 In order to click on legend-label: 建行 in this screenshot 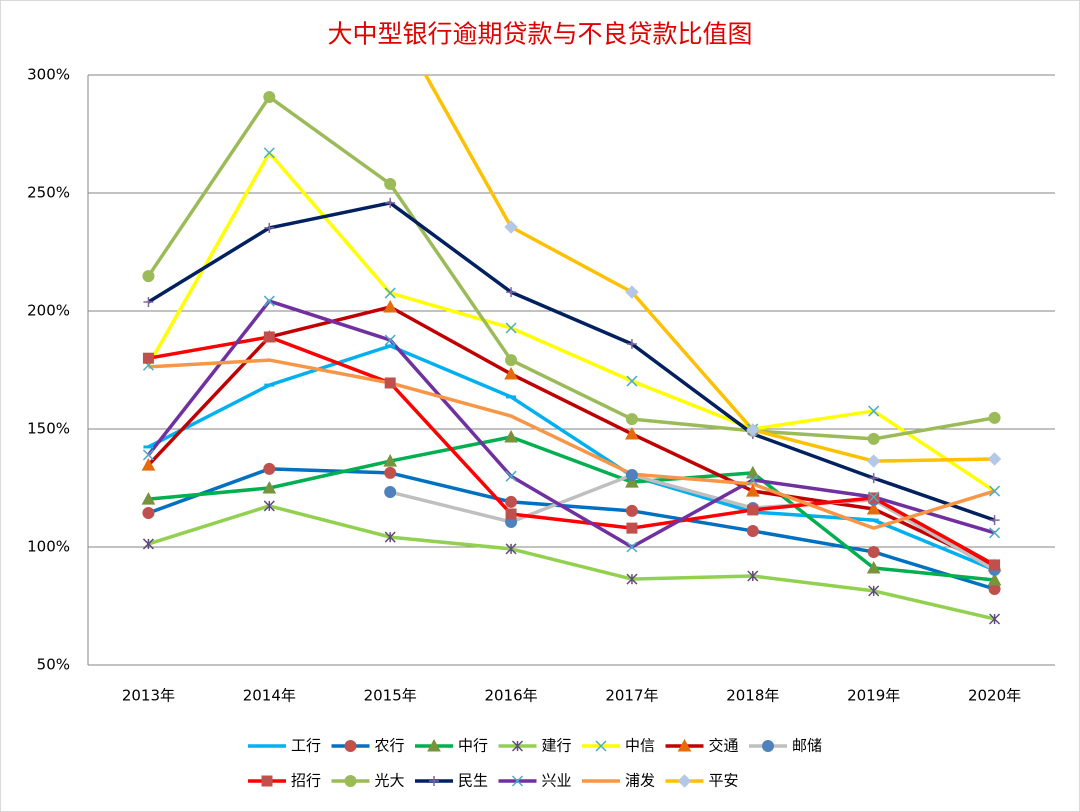, I will do `click(557, 746)`.